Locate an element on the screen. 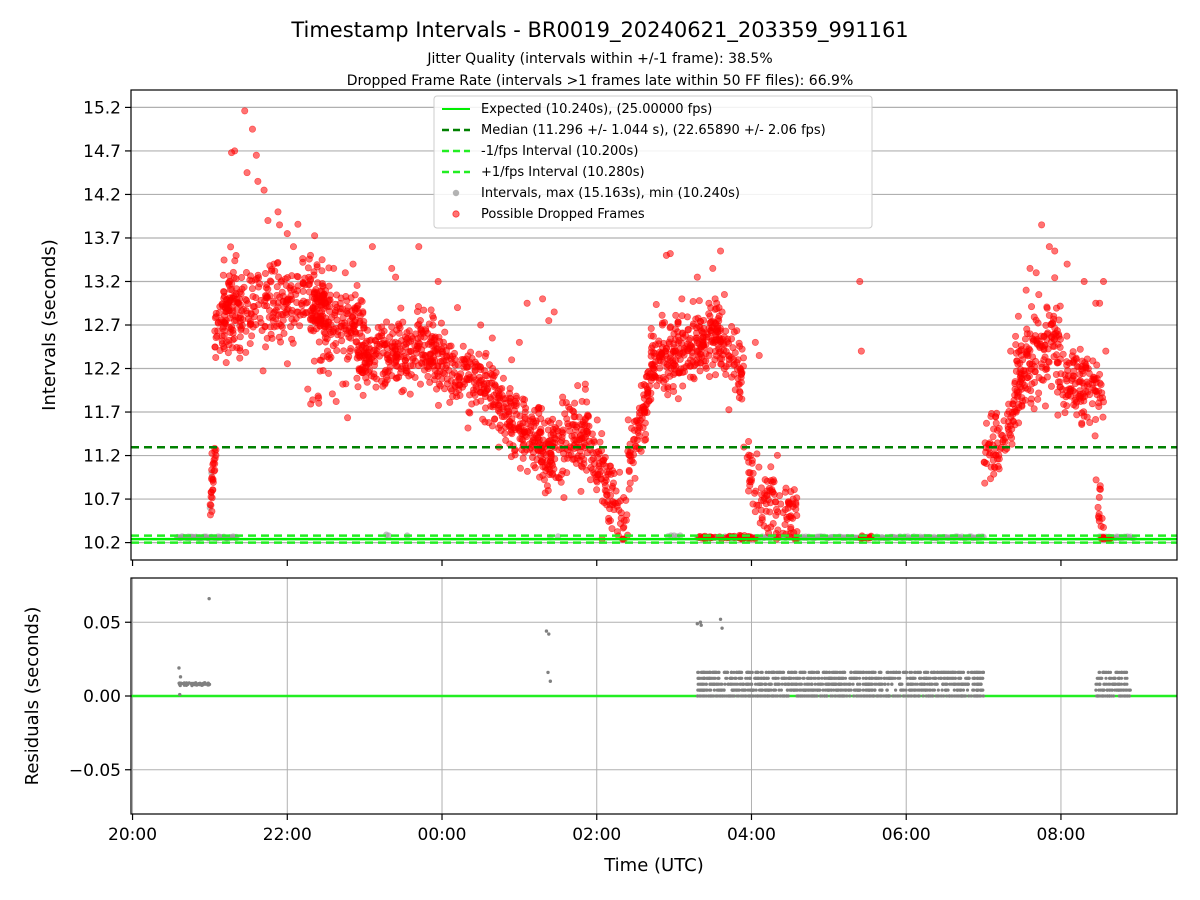 The height and width of the screenshot is (900, 1200). top-xticks is located at coordinates (596, 563).